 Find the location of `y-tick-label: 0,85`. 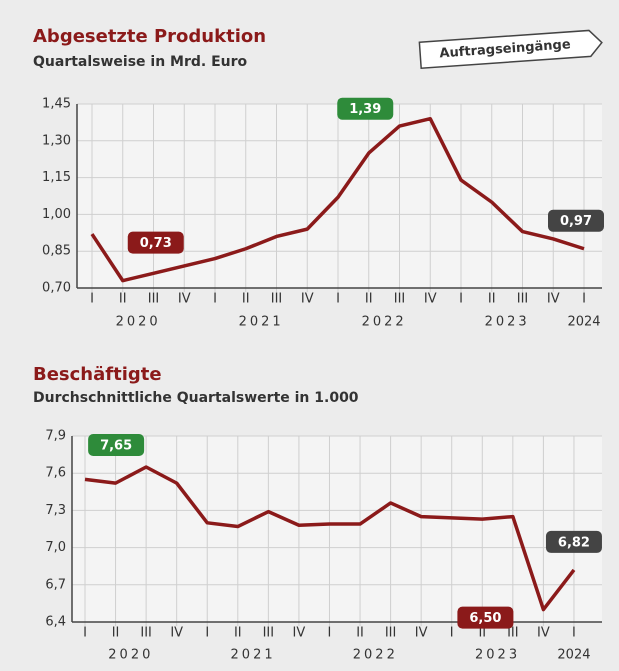

y-tick-label: 0,85 is located at coordinates (56, 251).